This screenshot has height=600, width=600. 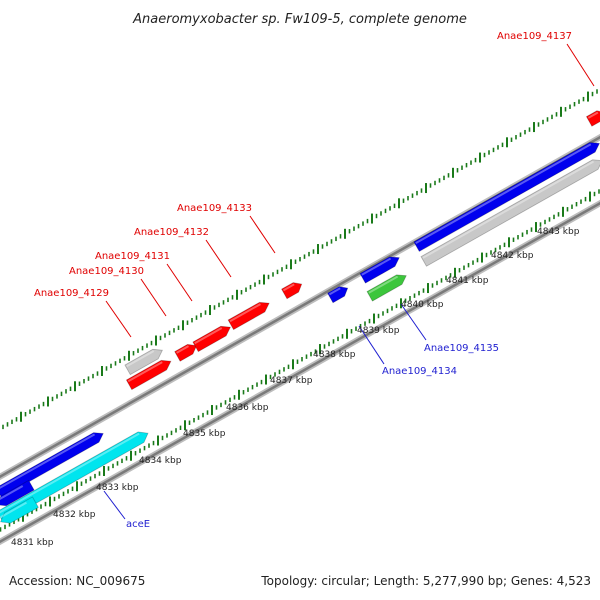 What do you see at coordinates (534, 36) in the screenshot?
I see `gene-label: Anae109_4137` at bounding box center [534, 36].